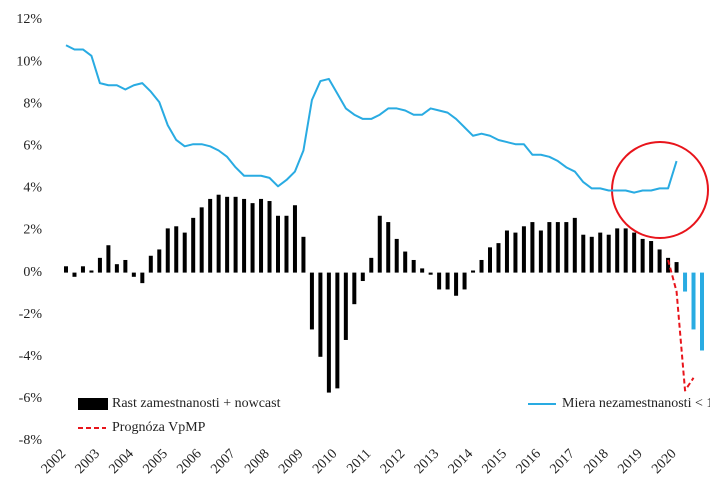 The width and height of the screenshot is (710, 492). I want to click on y-tick-label: 12%, so click(29, 19).